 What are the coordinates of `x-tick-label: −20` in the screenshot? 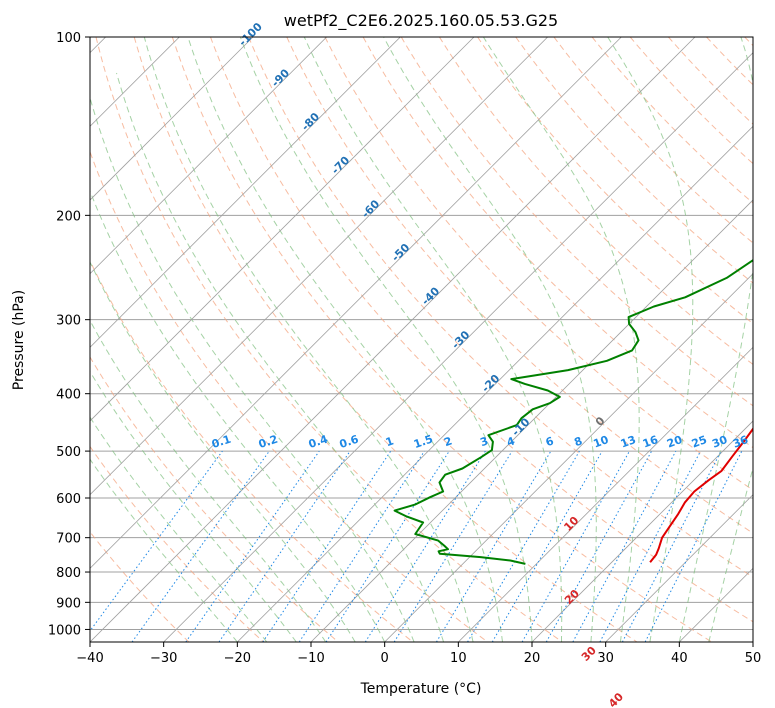 It's located at (237, 658).